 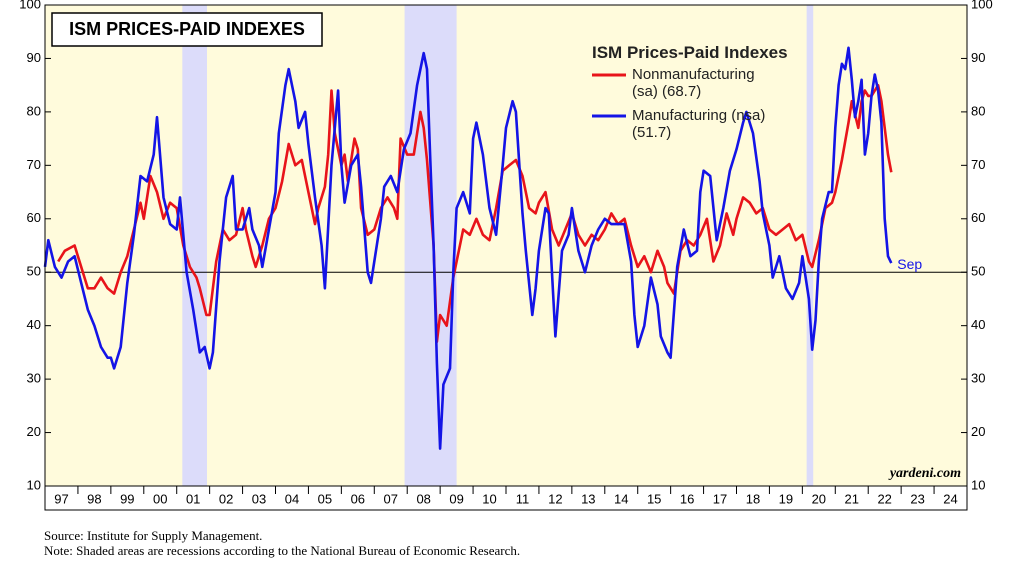 What do you see at coordinates (978, 431) in the screenshot?
I see `y2-tick-label: 20` at bounding box center [978, 431].